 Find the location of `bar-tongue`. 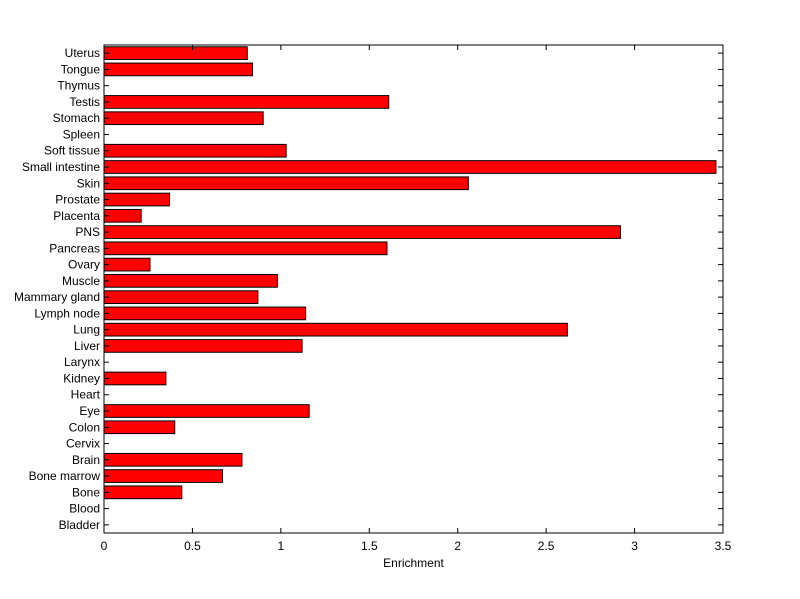

bar-tongue is located at coordinates (178, 69).